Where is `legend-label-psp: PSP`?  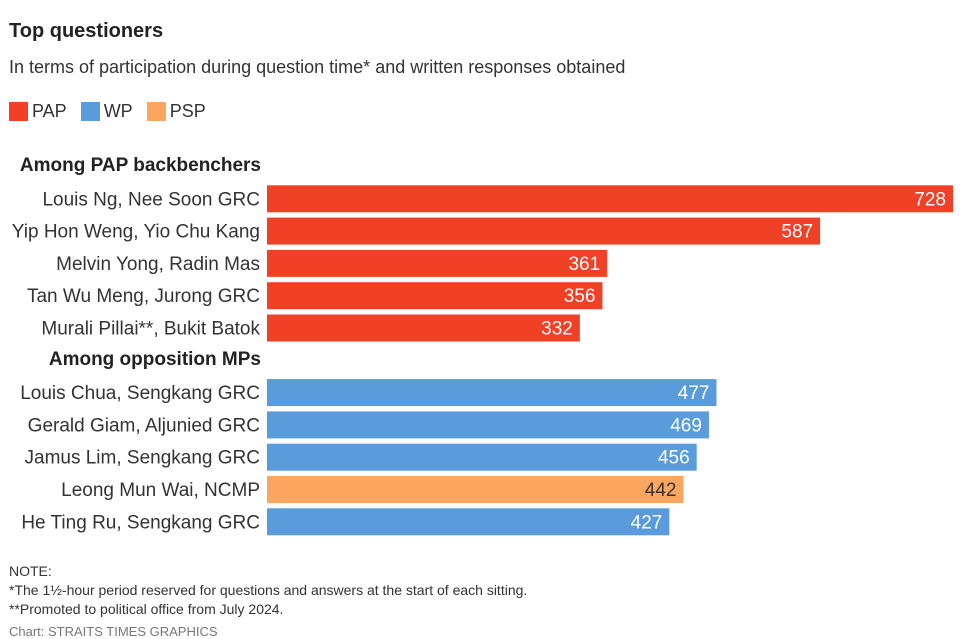
legend-label-psp: PSP is located at coordinates (187, 111).